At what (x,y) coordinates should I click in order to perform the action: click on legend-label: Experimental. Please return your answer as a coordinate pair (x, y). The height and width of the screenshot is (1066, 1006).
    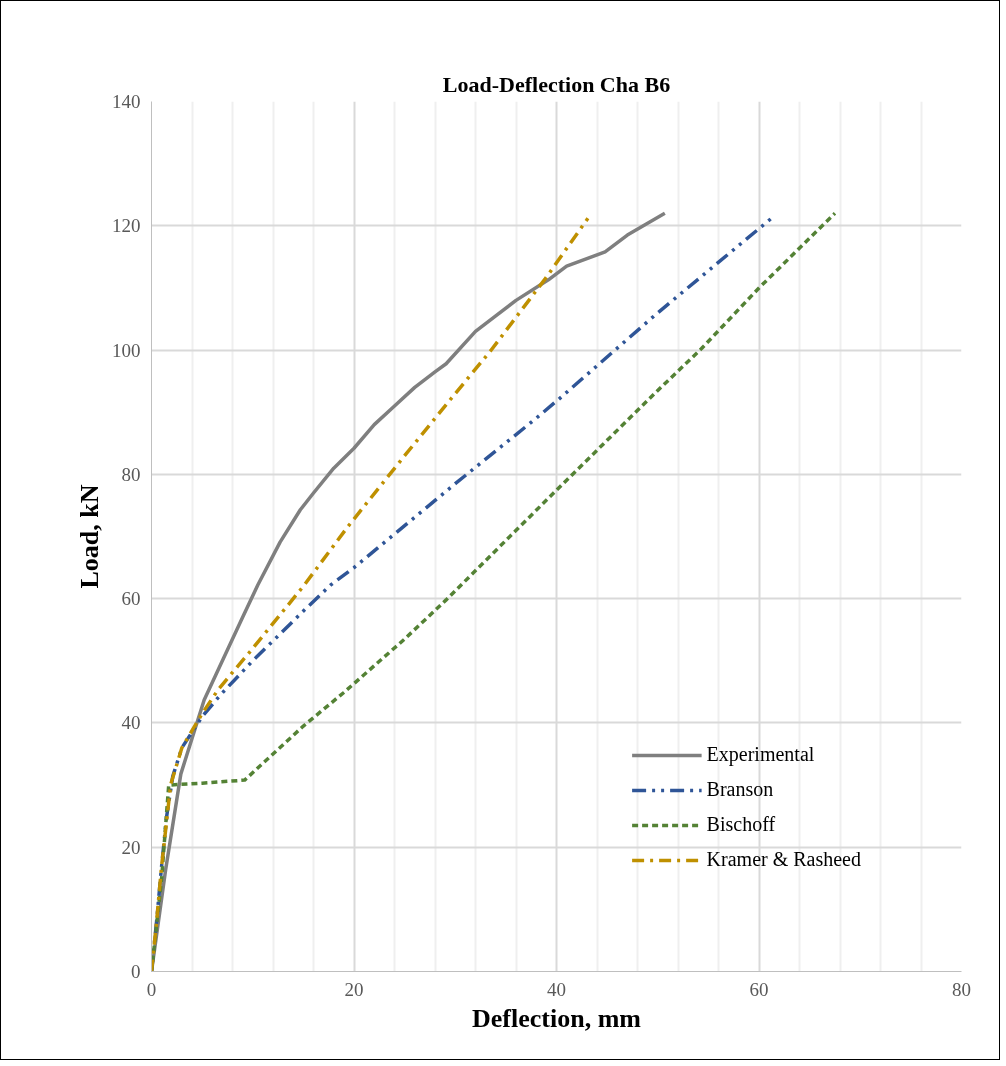
    Looking at the image, I should click on (760, 754).